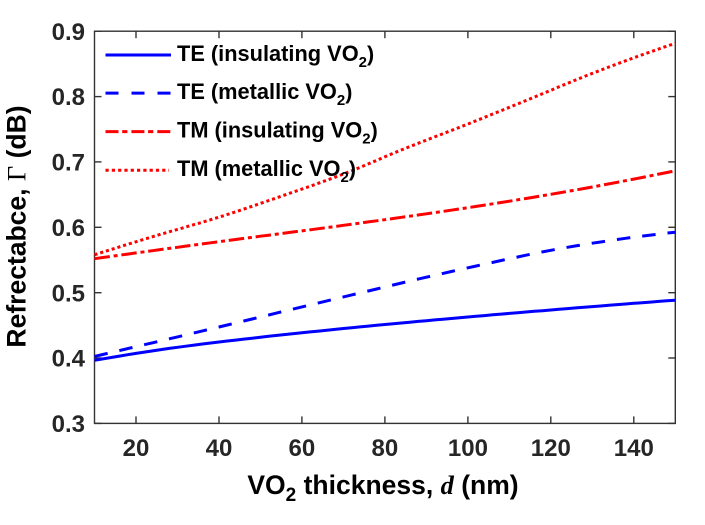 The width and height of the screenshot is (705, 525). What do you see at coordinates (634, 448) in the screenshot?
I see `svg-text: 140` at bounding box center [634, 448].